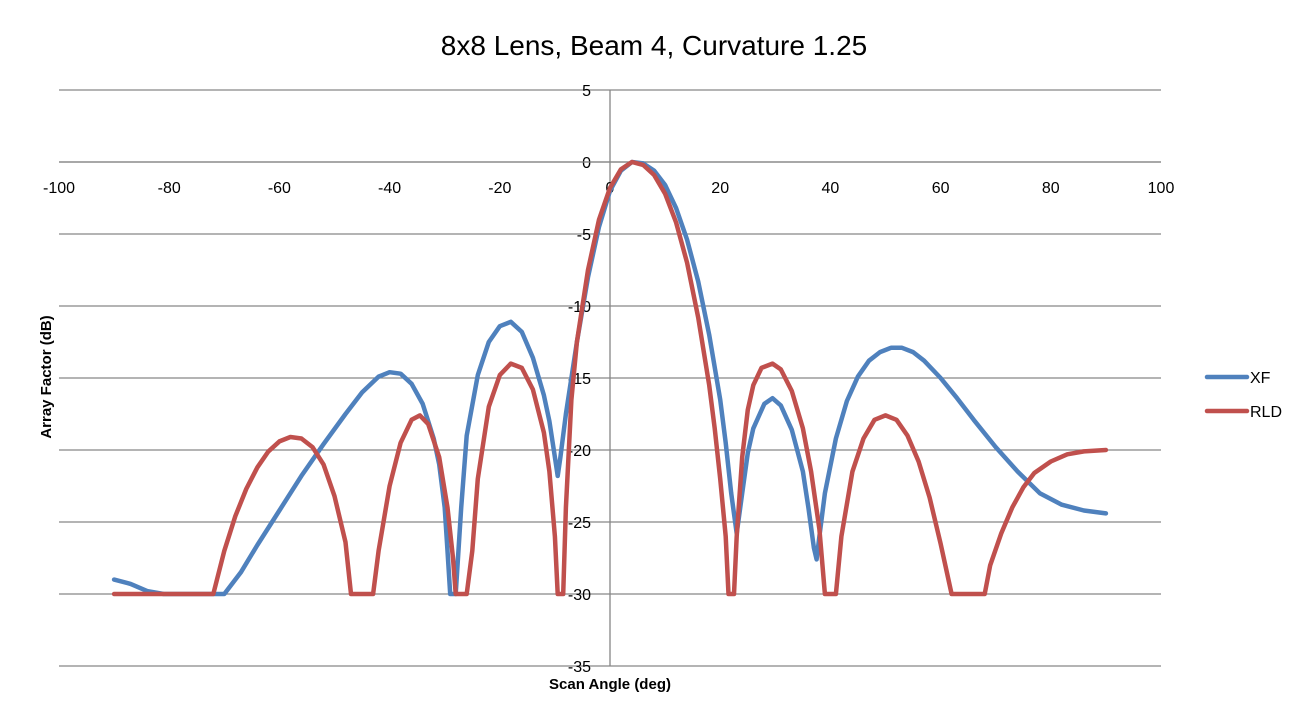 Image resolution: width=1308 pixels, height=714 pixels. What do you see at coordinates (169, 188) in the screenshot?
I see `x-tick-label: -80` at bounding box center [169, 188].